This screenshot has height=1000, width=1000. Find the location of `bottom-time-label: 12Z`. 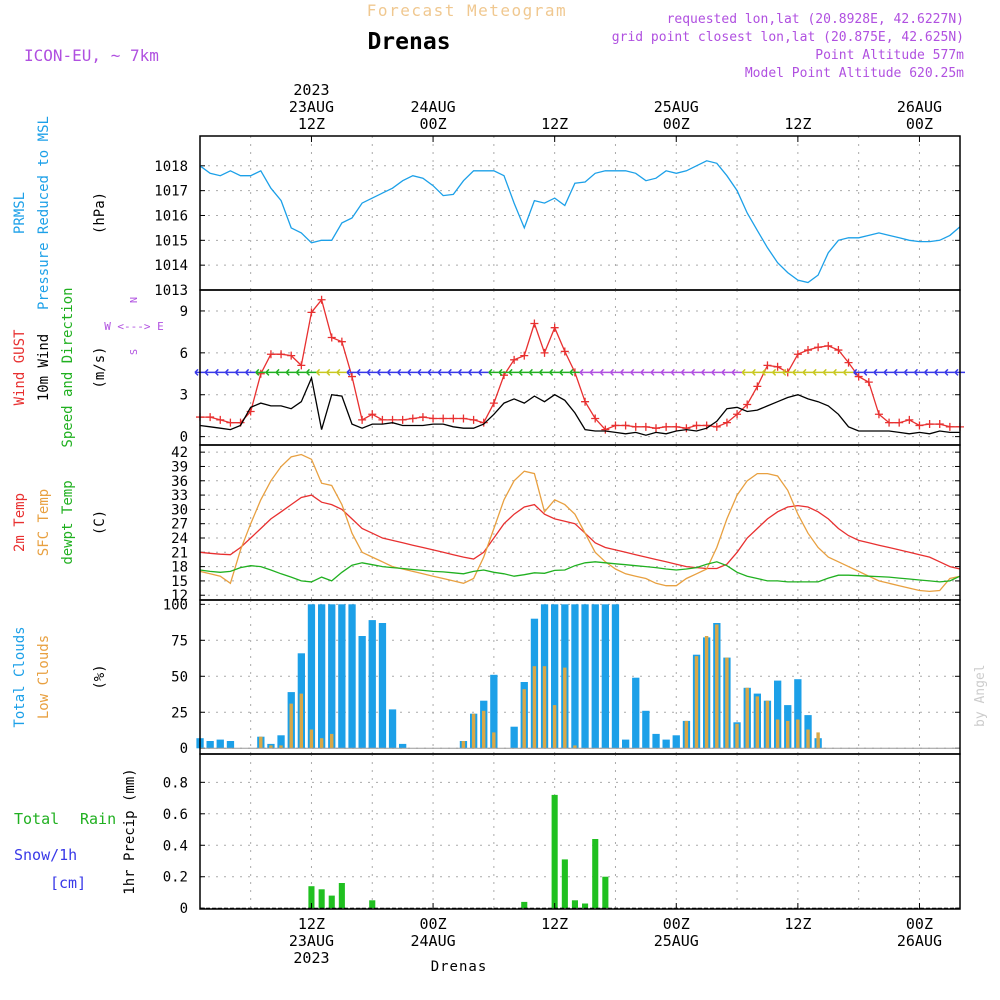

bottom-time-label: 12Z is located at coordinates (554, 924).